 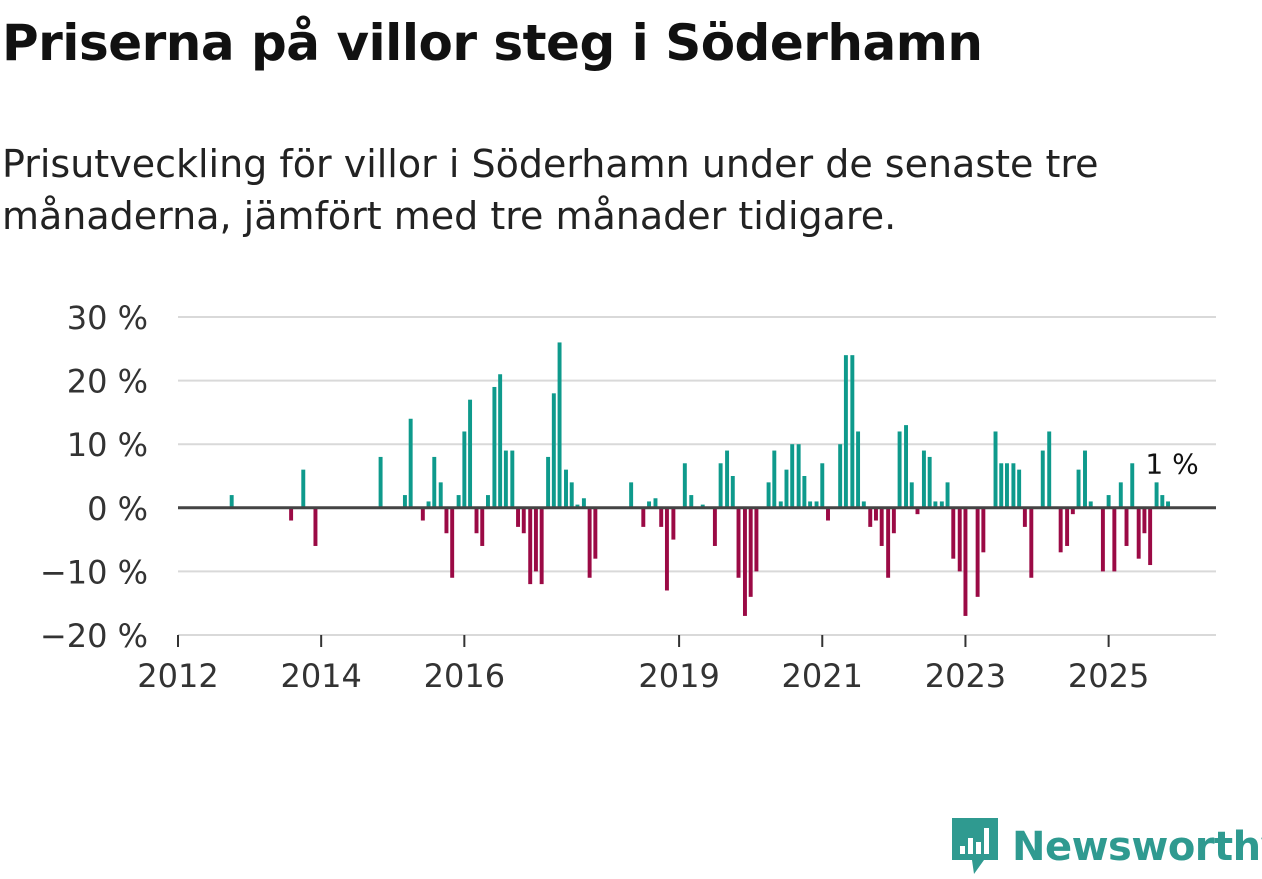 What do you see at coordinates (94, 636) in the screenshot?
I see `y-tick-label: −20 %` at bounding box center [94, 636].